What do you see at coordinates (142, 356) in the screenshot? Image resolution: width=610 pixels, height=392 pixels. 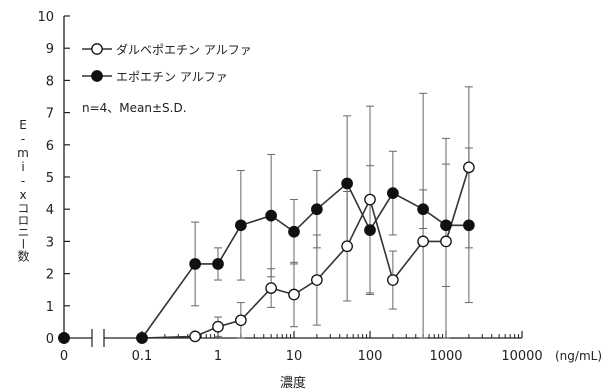 I see `x-tick-label: 0.1` at bounding box center [142, 356].